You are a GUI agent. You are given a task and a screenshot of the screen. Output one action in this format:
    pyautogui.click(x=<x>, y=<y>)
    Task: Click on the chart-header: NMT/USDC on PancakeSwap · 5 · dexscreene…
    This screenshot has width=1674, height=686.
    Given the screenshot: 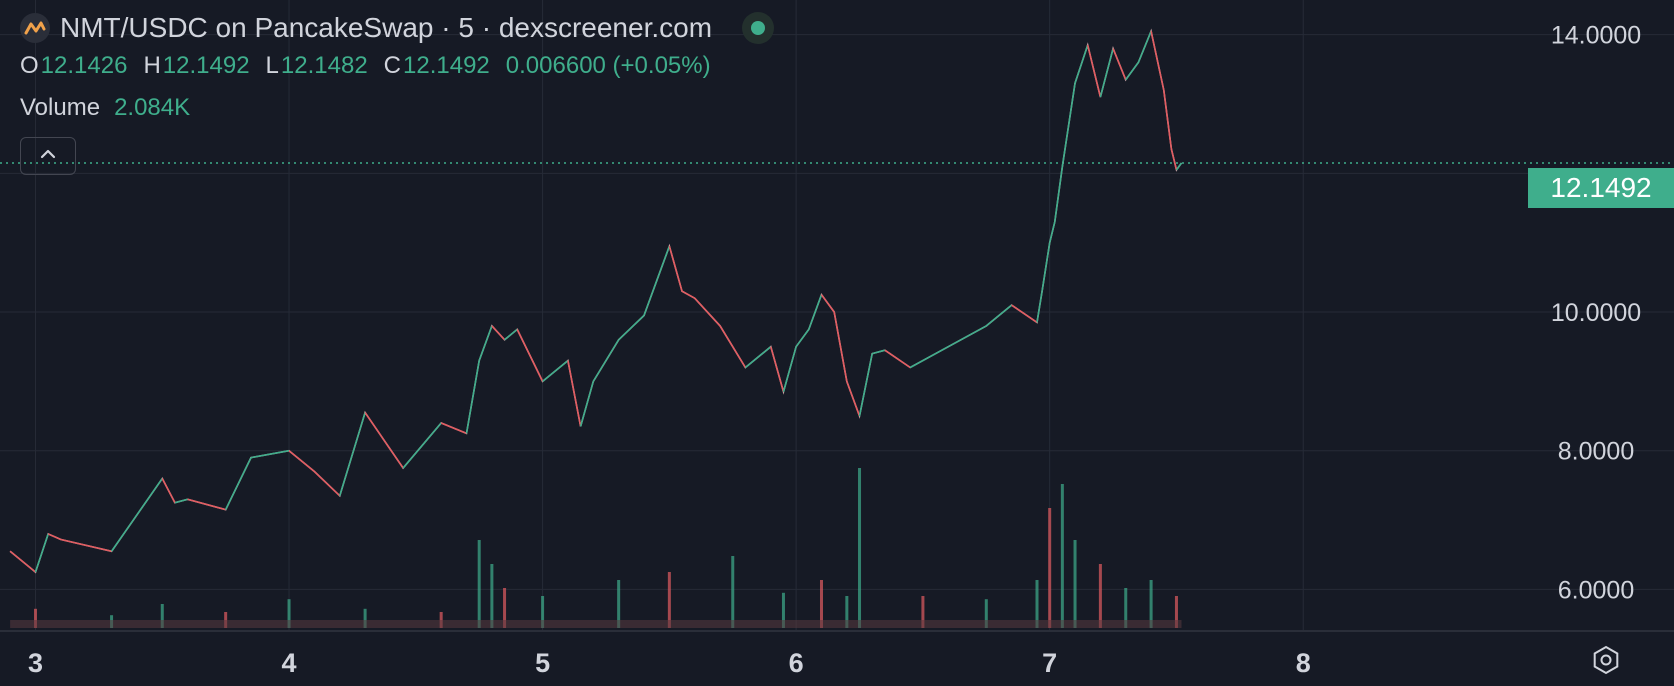 What is the action you would take?
    pyautogui.click(x=397, y=28)
    